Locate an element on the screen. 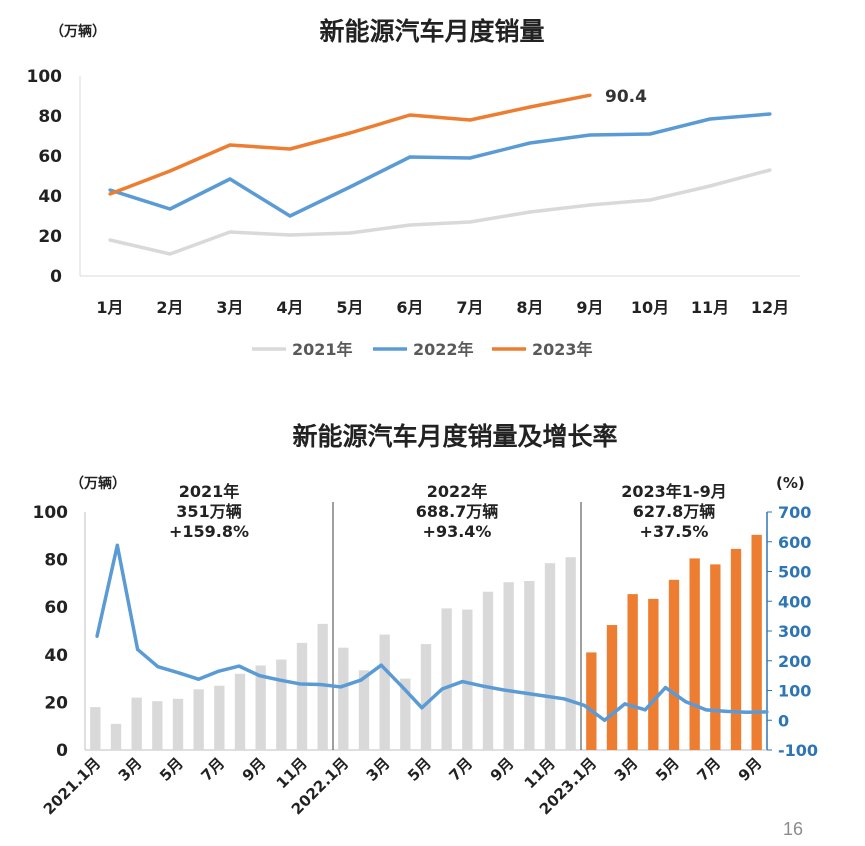 This screenshot has width=865, height=846. y-tick-label: 100 is located at coordinates (45, 77).